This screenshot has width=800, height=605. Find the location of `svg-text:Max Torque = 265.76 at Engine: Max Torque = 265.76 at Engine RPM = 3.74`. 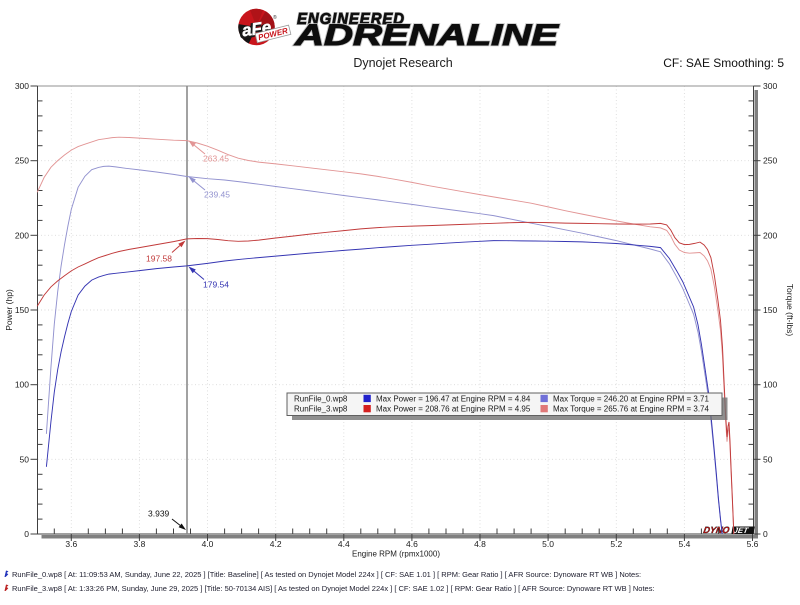

svg-text:Max Torque = 265.76 at Engine: Max Torque = 265.76 at Engine RPM = 3.74 is located at coordinates (631, 409).